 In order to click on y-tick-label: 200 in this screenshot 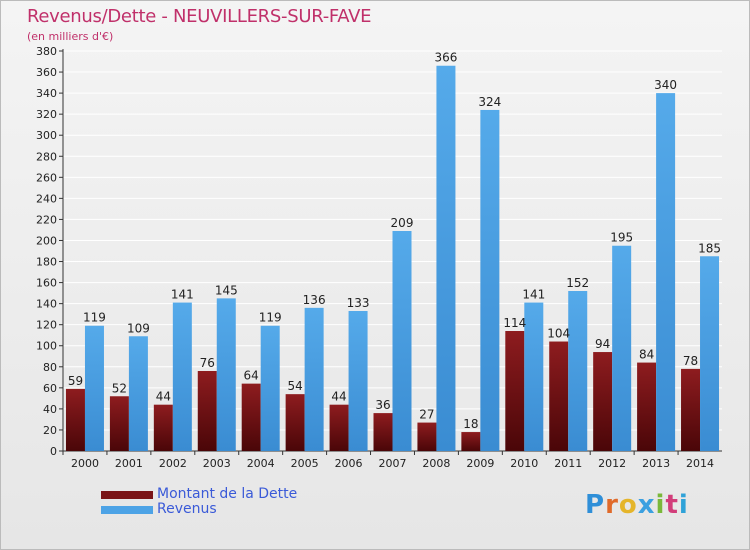, I will do `click(46, 240)`.